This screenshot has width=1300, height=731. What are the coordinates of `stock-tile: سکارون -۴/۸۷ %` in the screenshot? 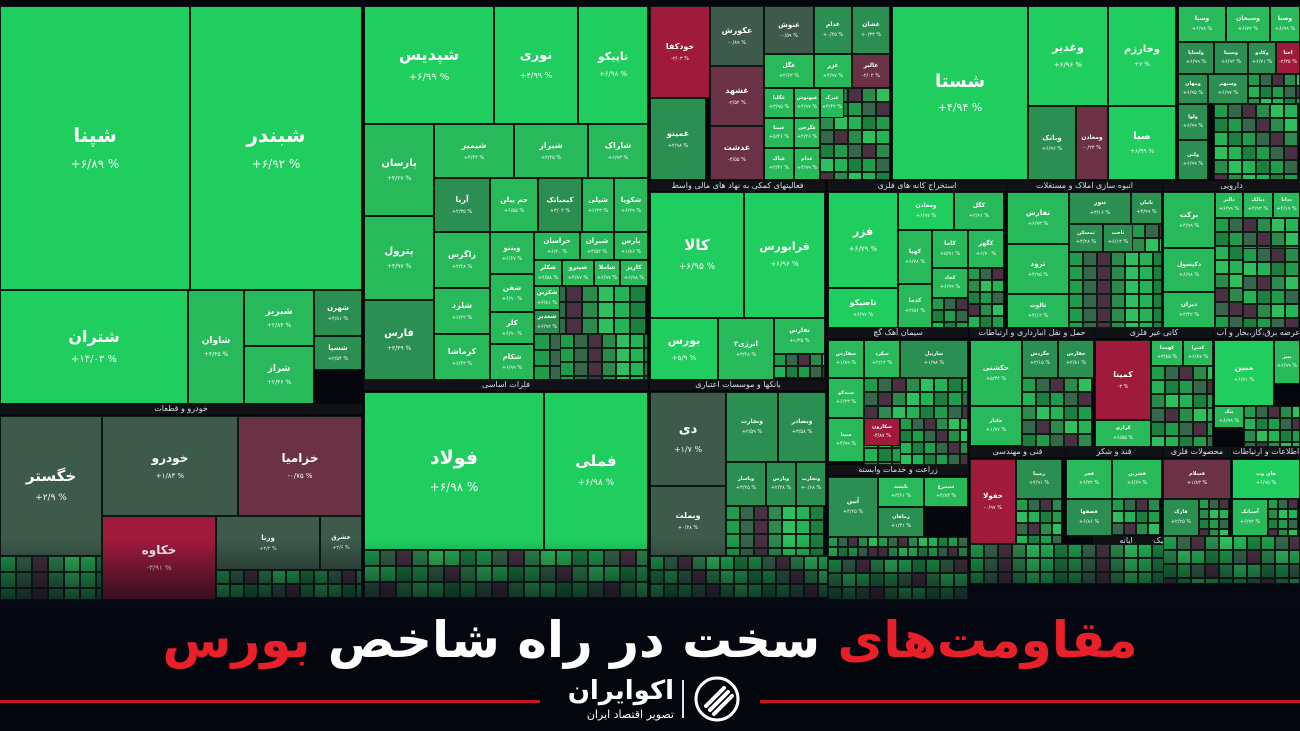 It's located at (882, 432).